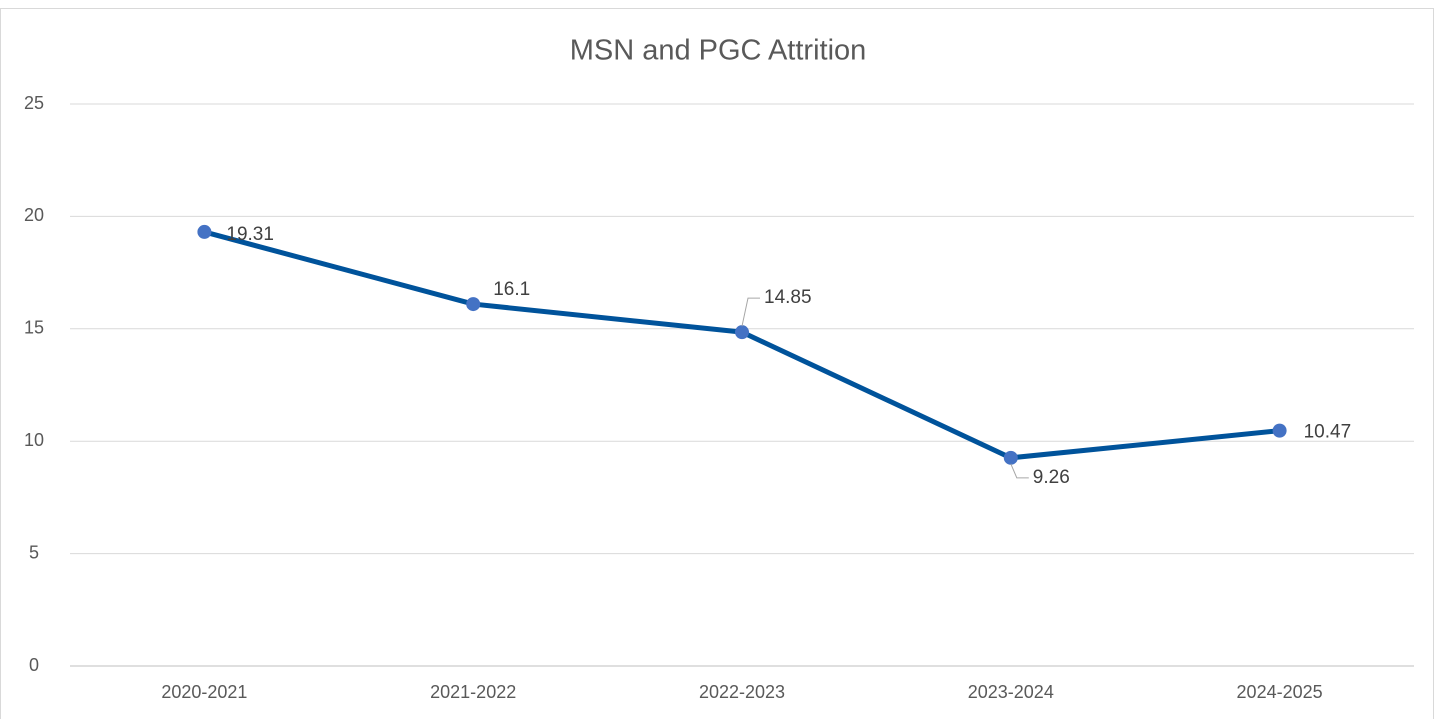  Describe the element at coordinates (250, 234) in the screenshot. I see `data-label: 19.31` at that location.